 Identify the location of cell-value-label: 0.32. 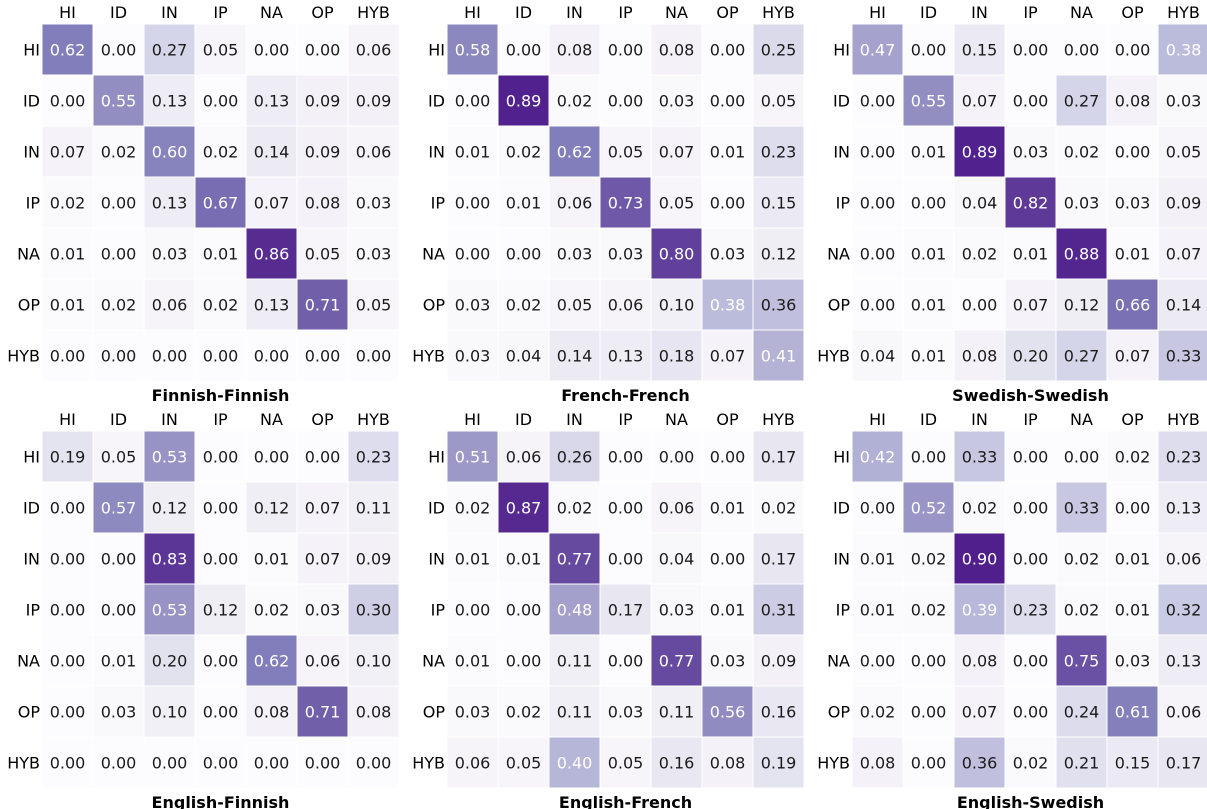
(1184, 610).